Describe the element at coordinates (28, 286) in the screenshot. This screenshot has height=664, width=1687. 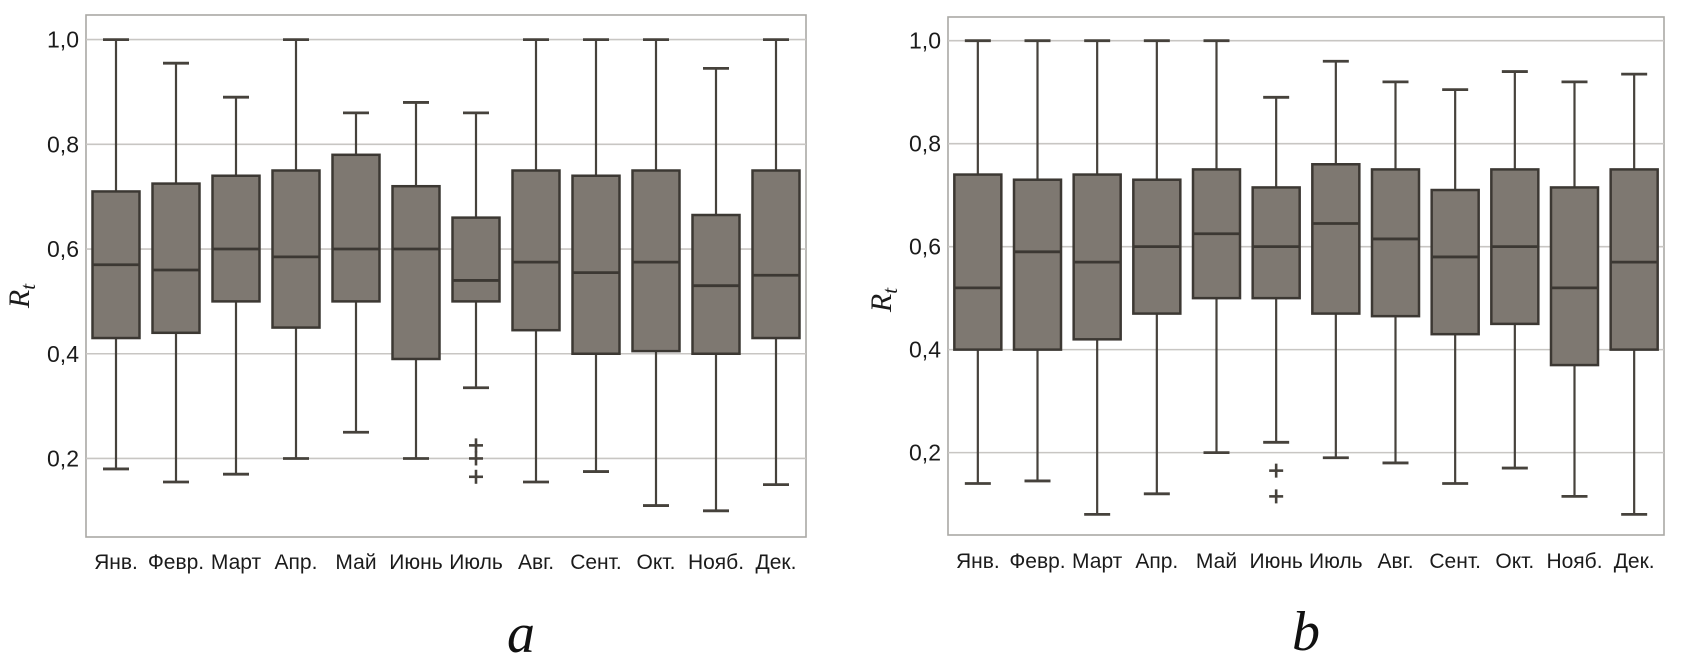
I see `y-axis-title-a-sub: t` at that location.